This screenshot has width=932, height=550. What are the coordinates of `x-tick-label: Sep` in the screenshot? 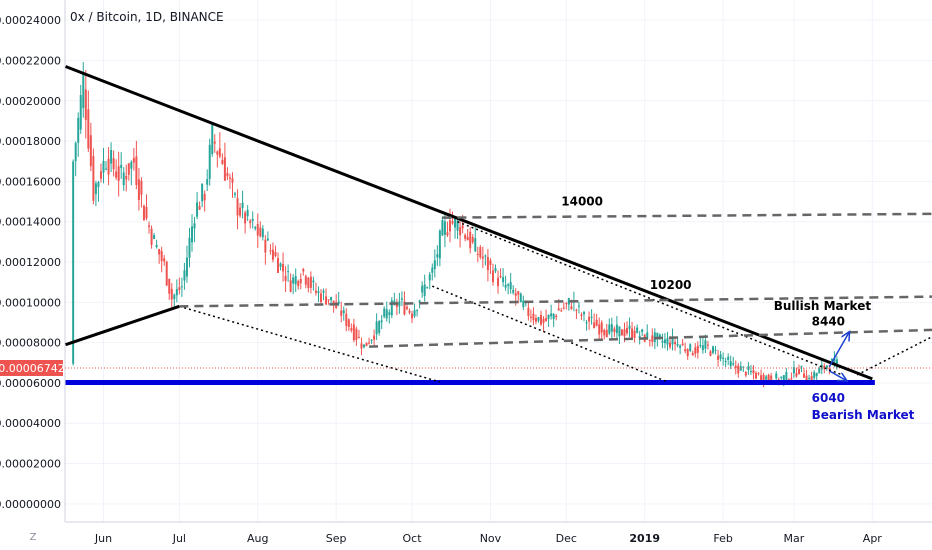 It's located at (336, 538).